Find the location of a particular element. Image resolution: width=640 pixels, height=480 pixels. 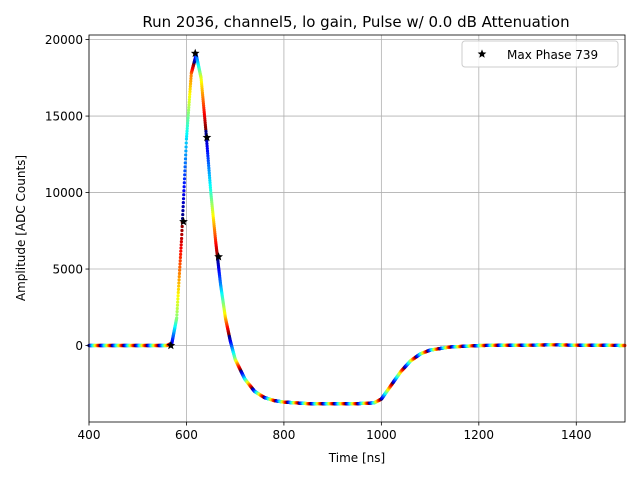

legend-star-icon is located at coordinates (482, 53).